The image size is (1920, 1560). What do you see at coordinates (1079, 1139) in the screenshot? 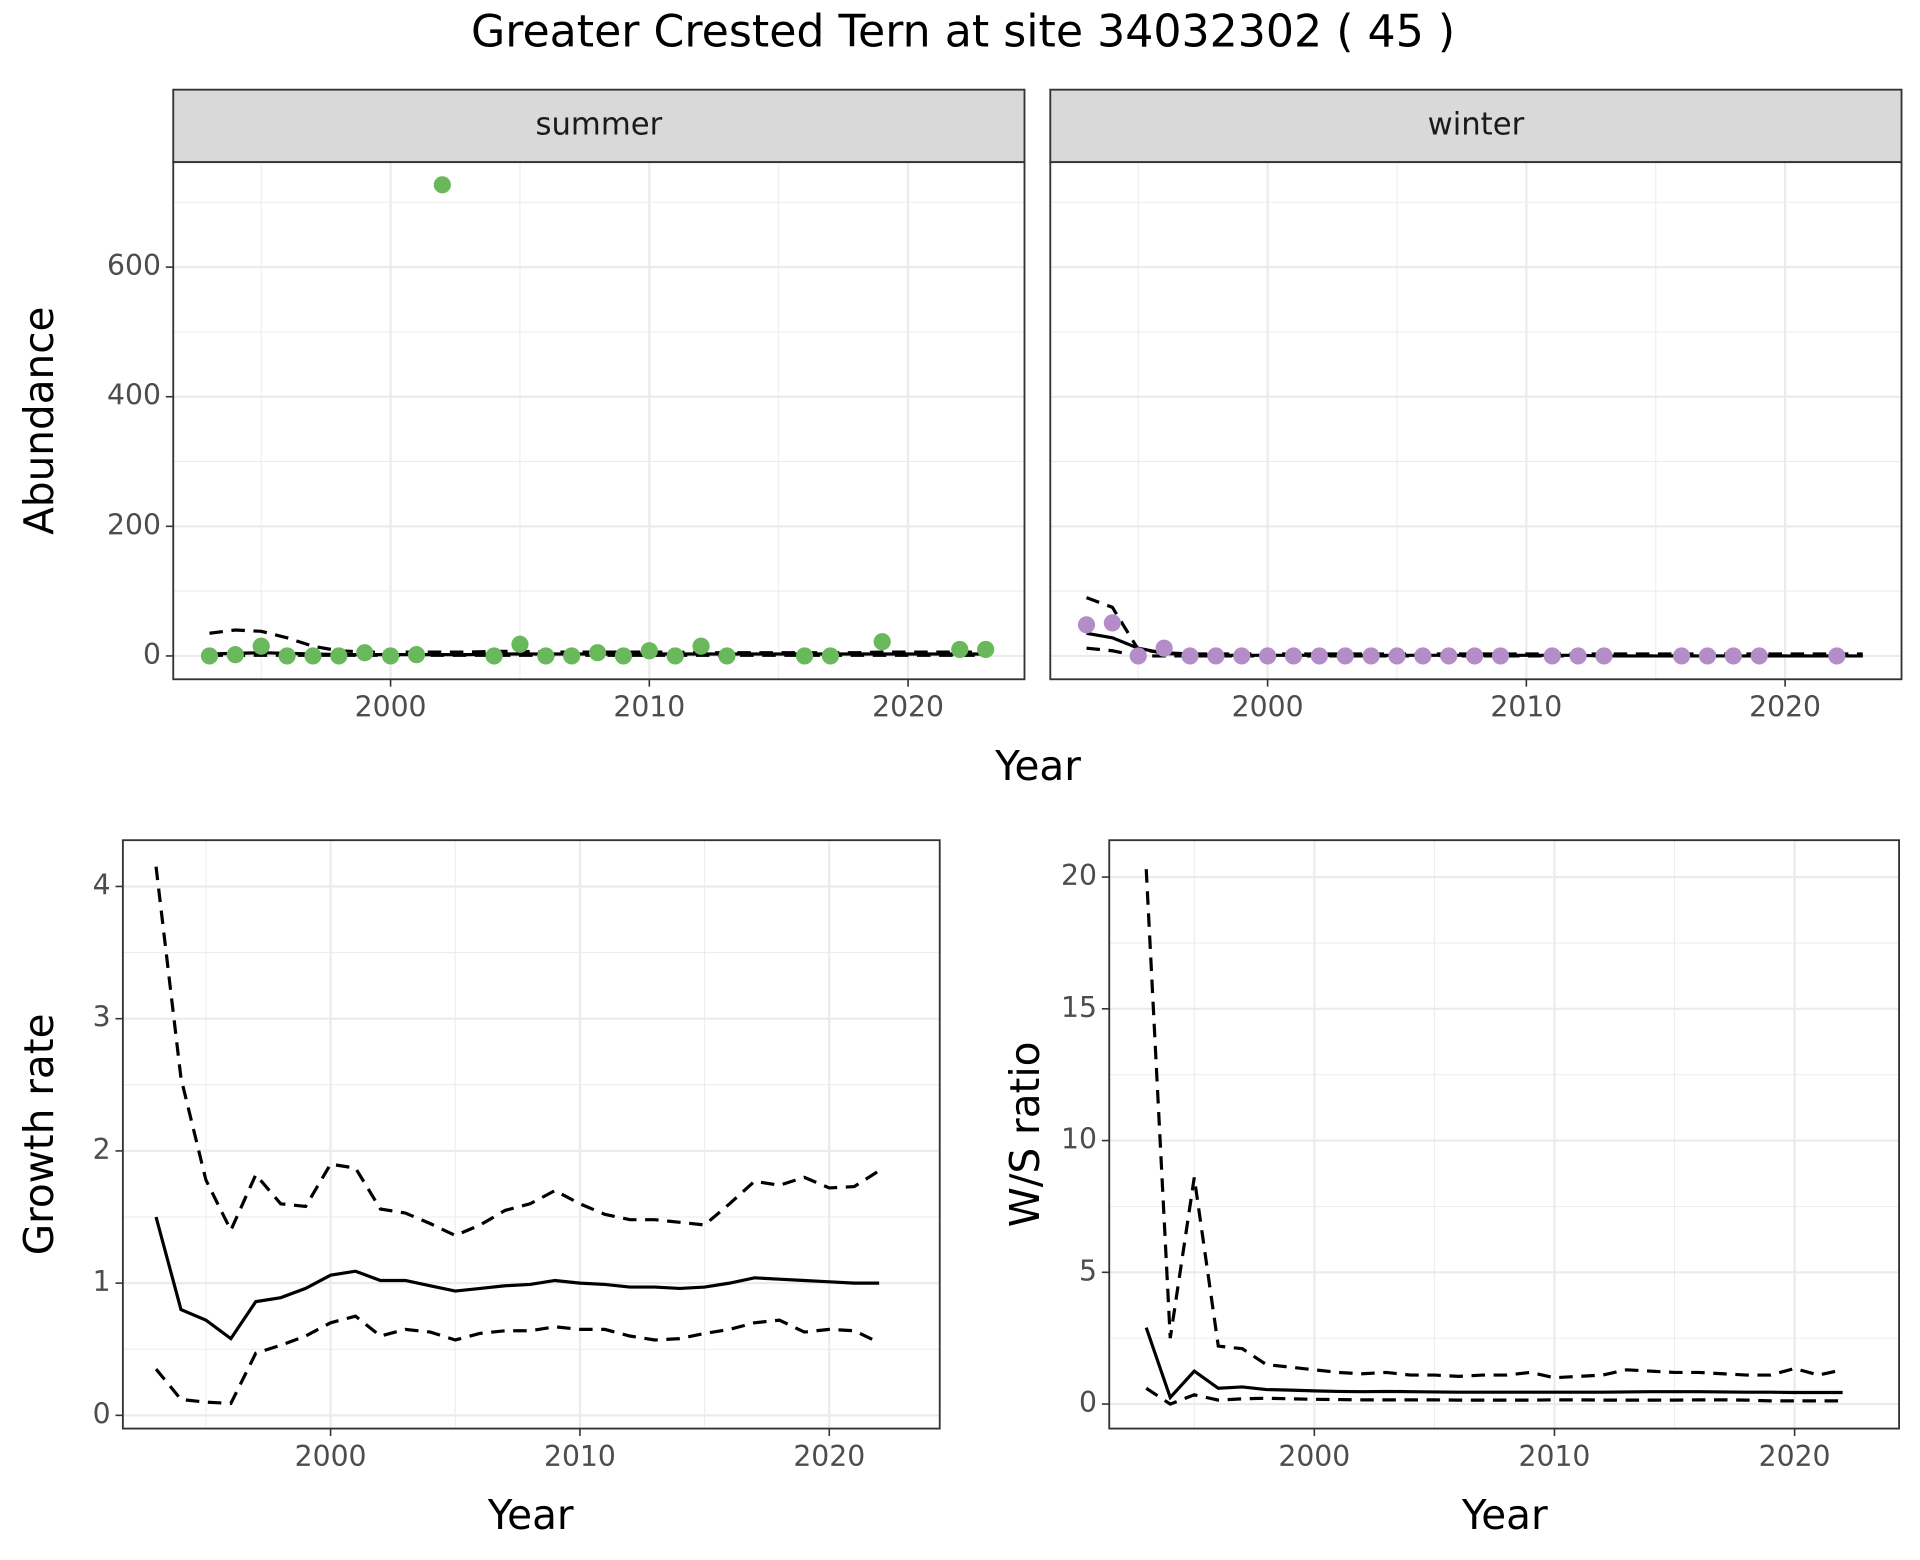
I see `y-tick-label: 10` at bounding box center [1079, 1139].